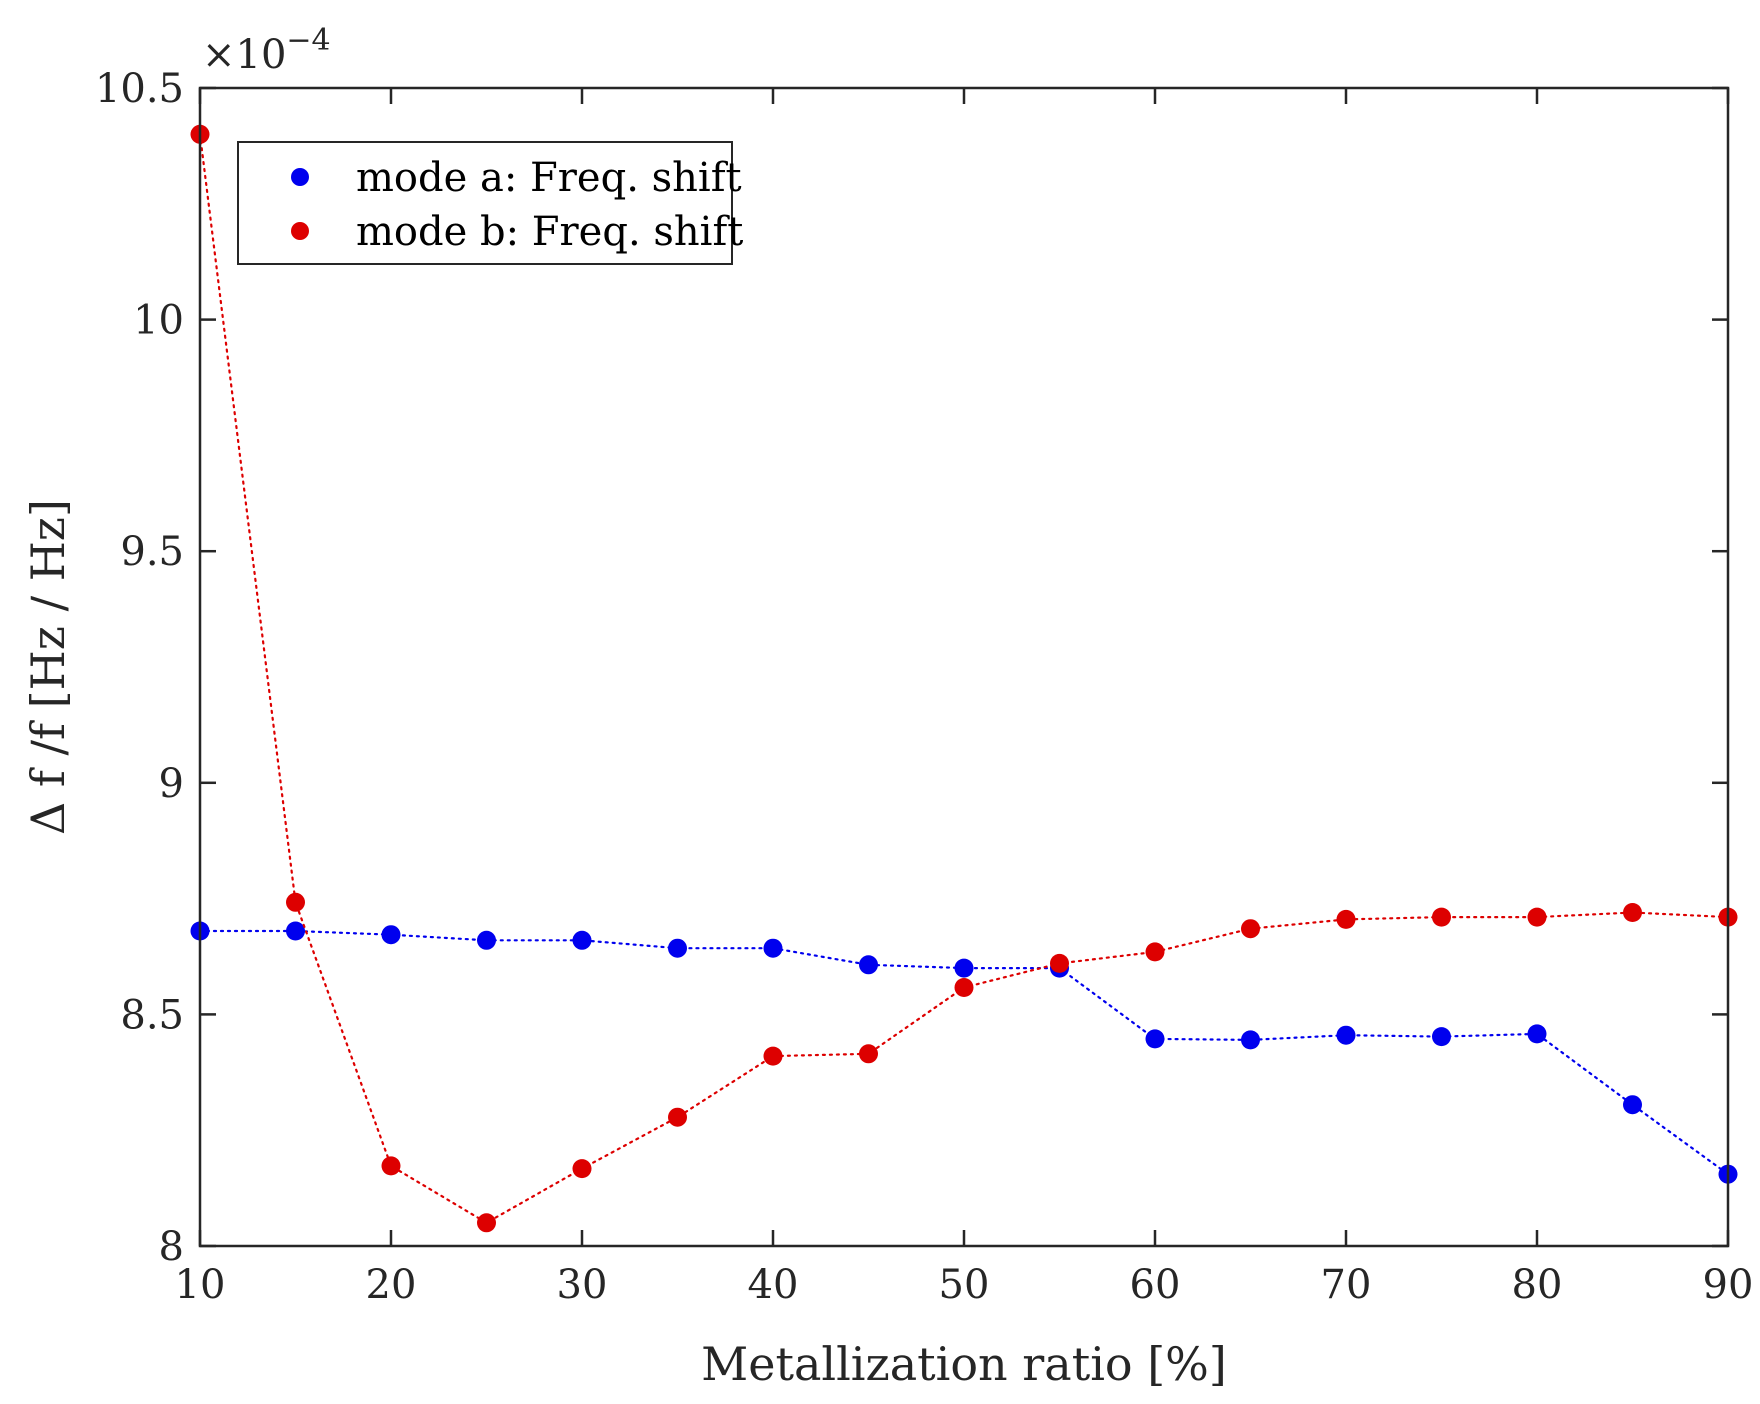 This screenshot has width=1760, height=1404. Describe the element at coordinates (485, 203) in the screenshot. I see `legend-box` at that location.